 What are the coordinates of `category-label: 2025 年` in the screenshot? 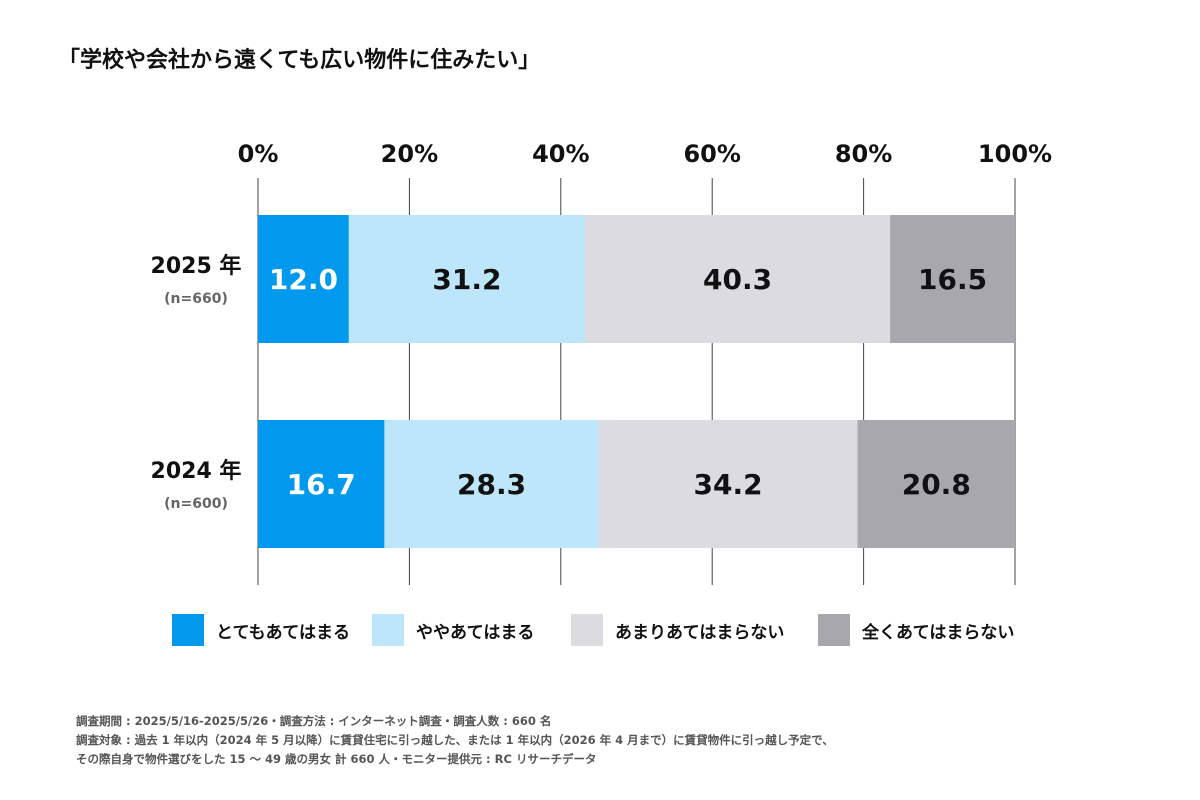 It's located at (196, 266).